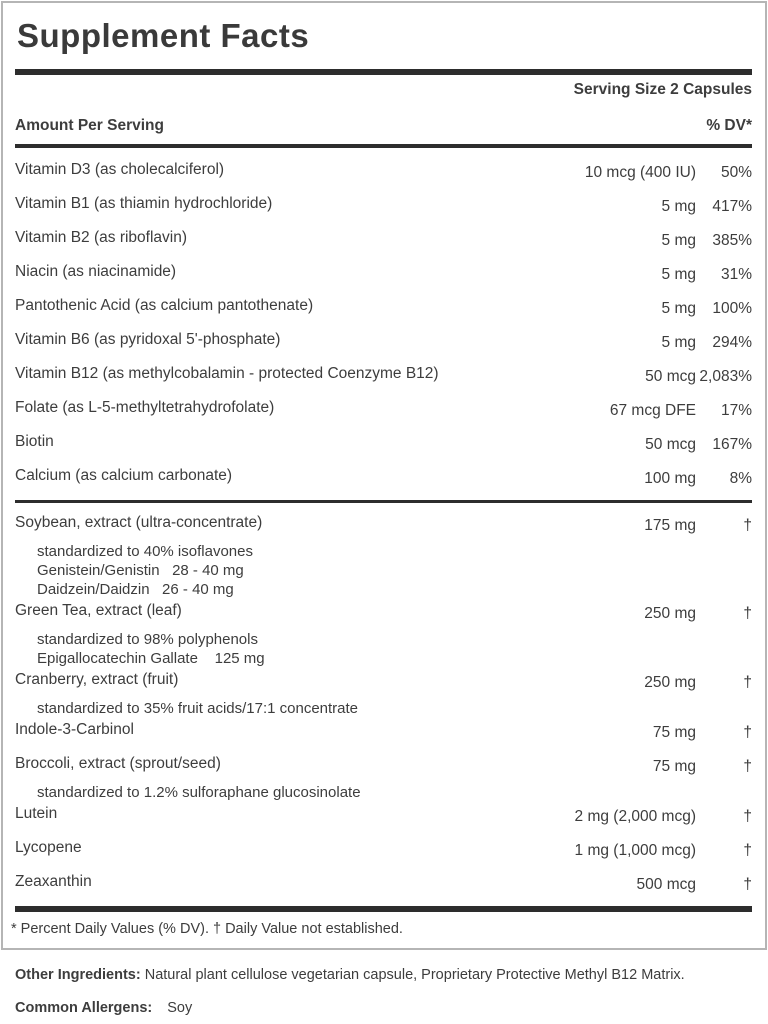 The image size is (768, 1024). Describe the element at coordinates (98, 610) in the screenshot. I see `ingredient-name: Green Tea, extract (leaf)` at that location.